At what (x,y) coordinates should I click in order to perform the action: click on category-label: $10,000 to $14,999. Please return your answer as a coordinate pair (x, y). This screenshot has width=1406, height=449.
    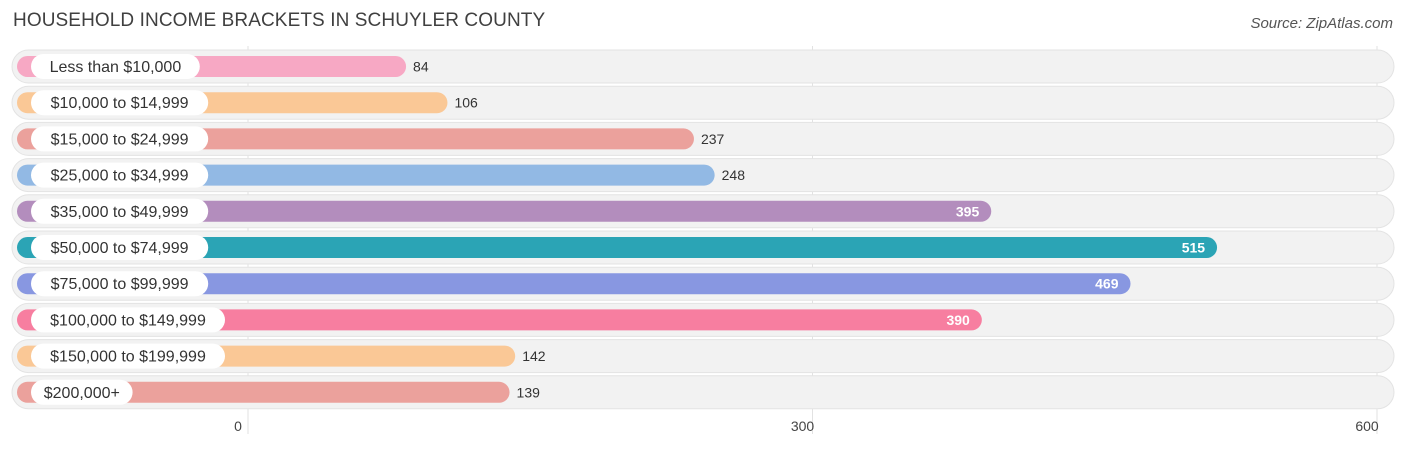
    Looking at the image, I should click on (120, 103).